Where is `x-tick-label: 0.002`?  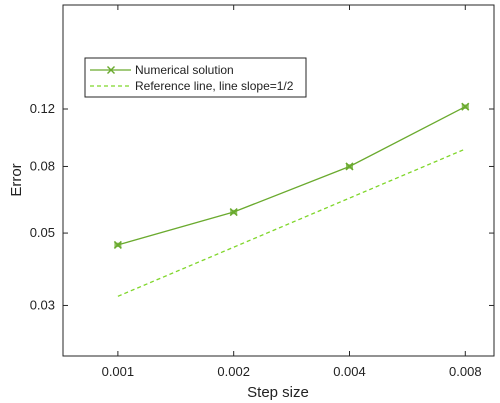 x-tick-label: 0.002 is located at coordinates (233, 371).